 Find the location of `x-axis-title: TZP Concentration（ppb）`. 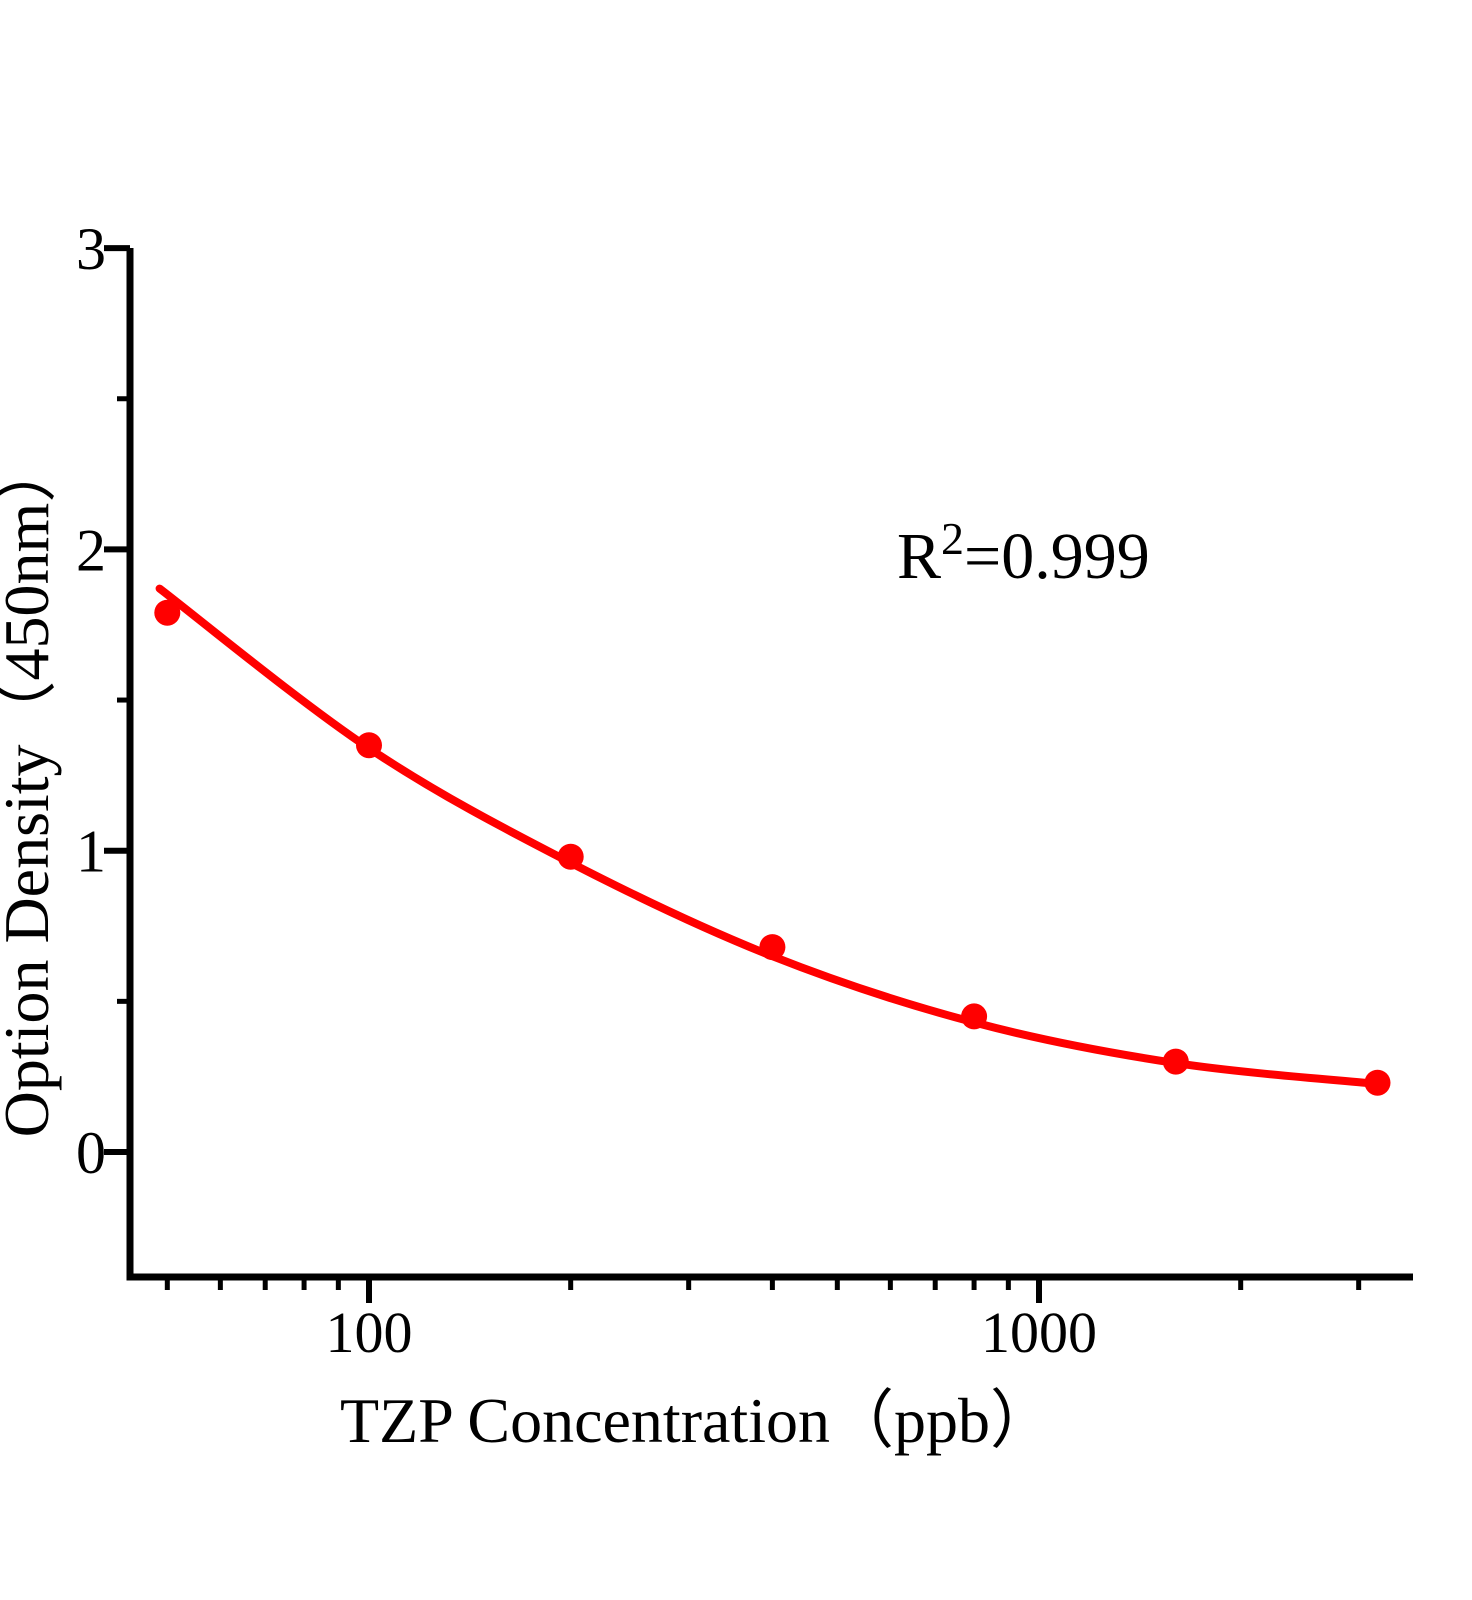

x-axis-title: TZP Concentration（ppb） is located at coordinates (697, 1420).